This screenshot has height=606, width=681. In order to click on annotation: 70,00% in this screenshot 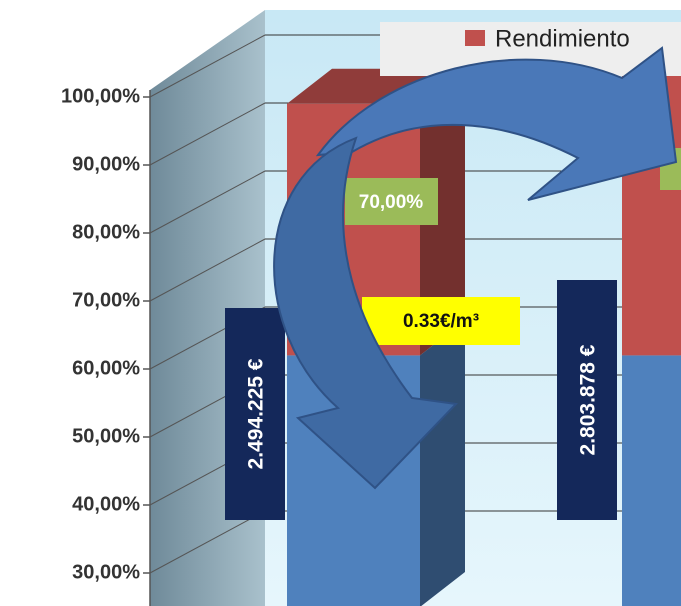, I will do `click(391, 202)`.